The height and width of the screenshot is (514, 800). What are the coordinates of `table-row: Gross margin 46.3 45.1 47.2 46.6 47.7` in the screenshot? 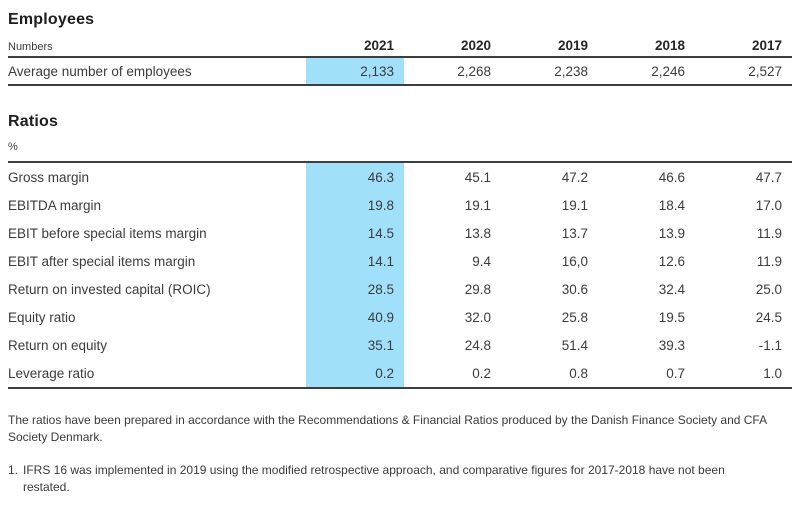 It's located at (400, 177).